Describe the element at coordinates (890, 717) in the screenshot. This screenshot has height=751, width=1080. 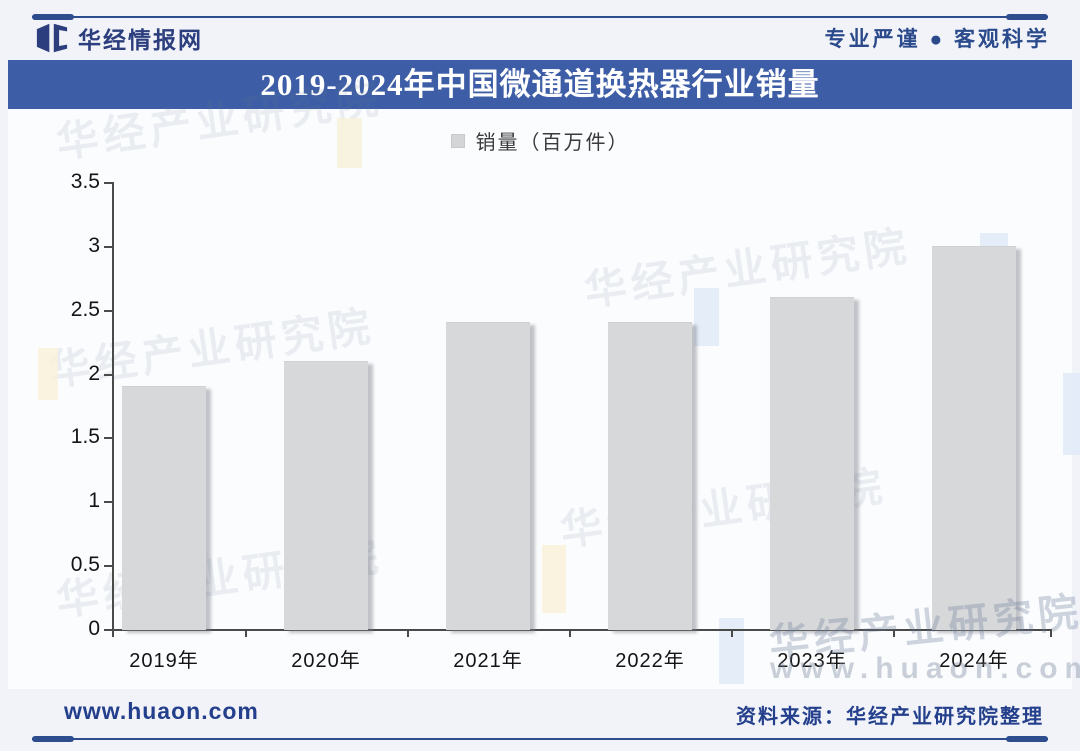
I see `footer-data-source: 资料来源：华经产业研究院整理` at that location.